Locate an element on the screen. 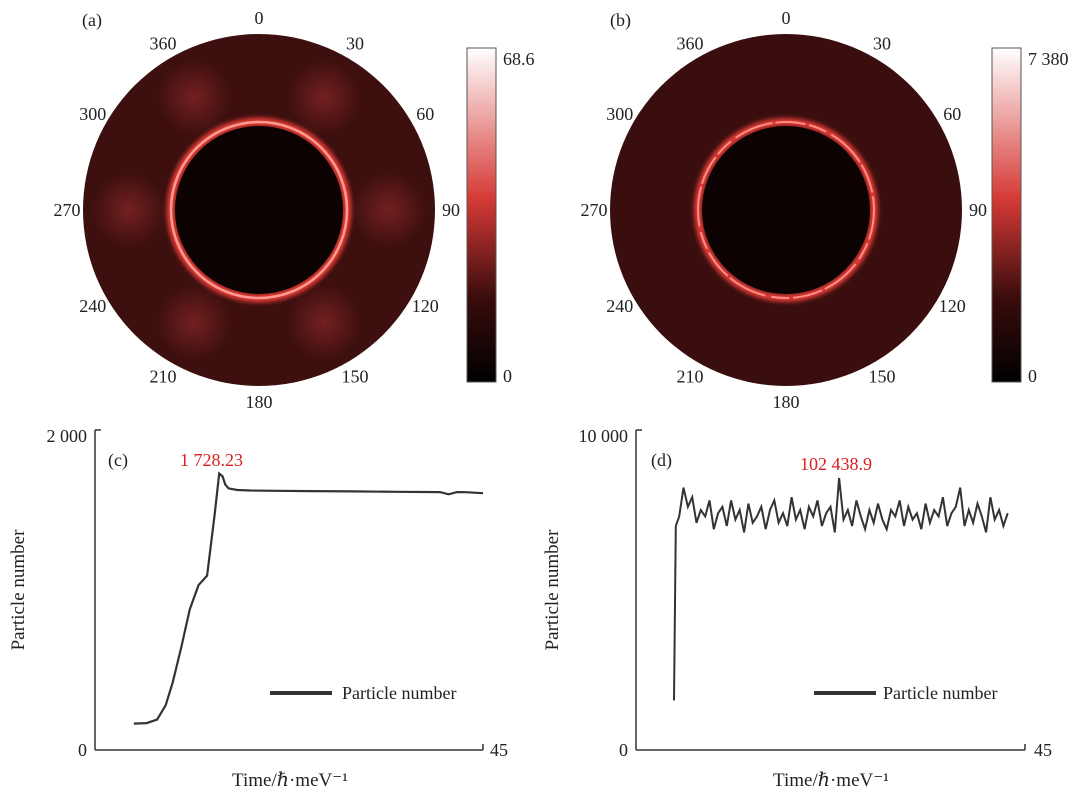  panel-b-colorbar-bar is located at coordinates (1006, 215).